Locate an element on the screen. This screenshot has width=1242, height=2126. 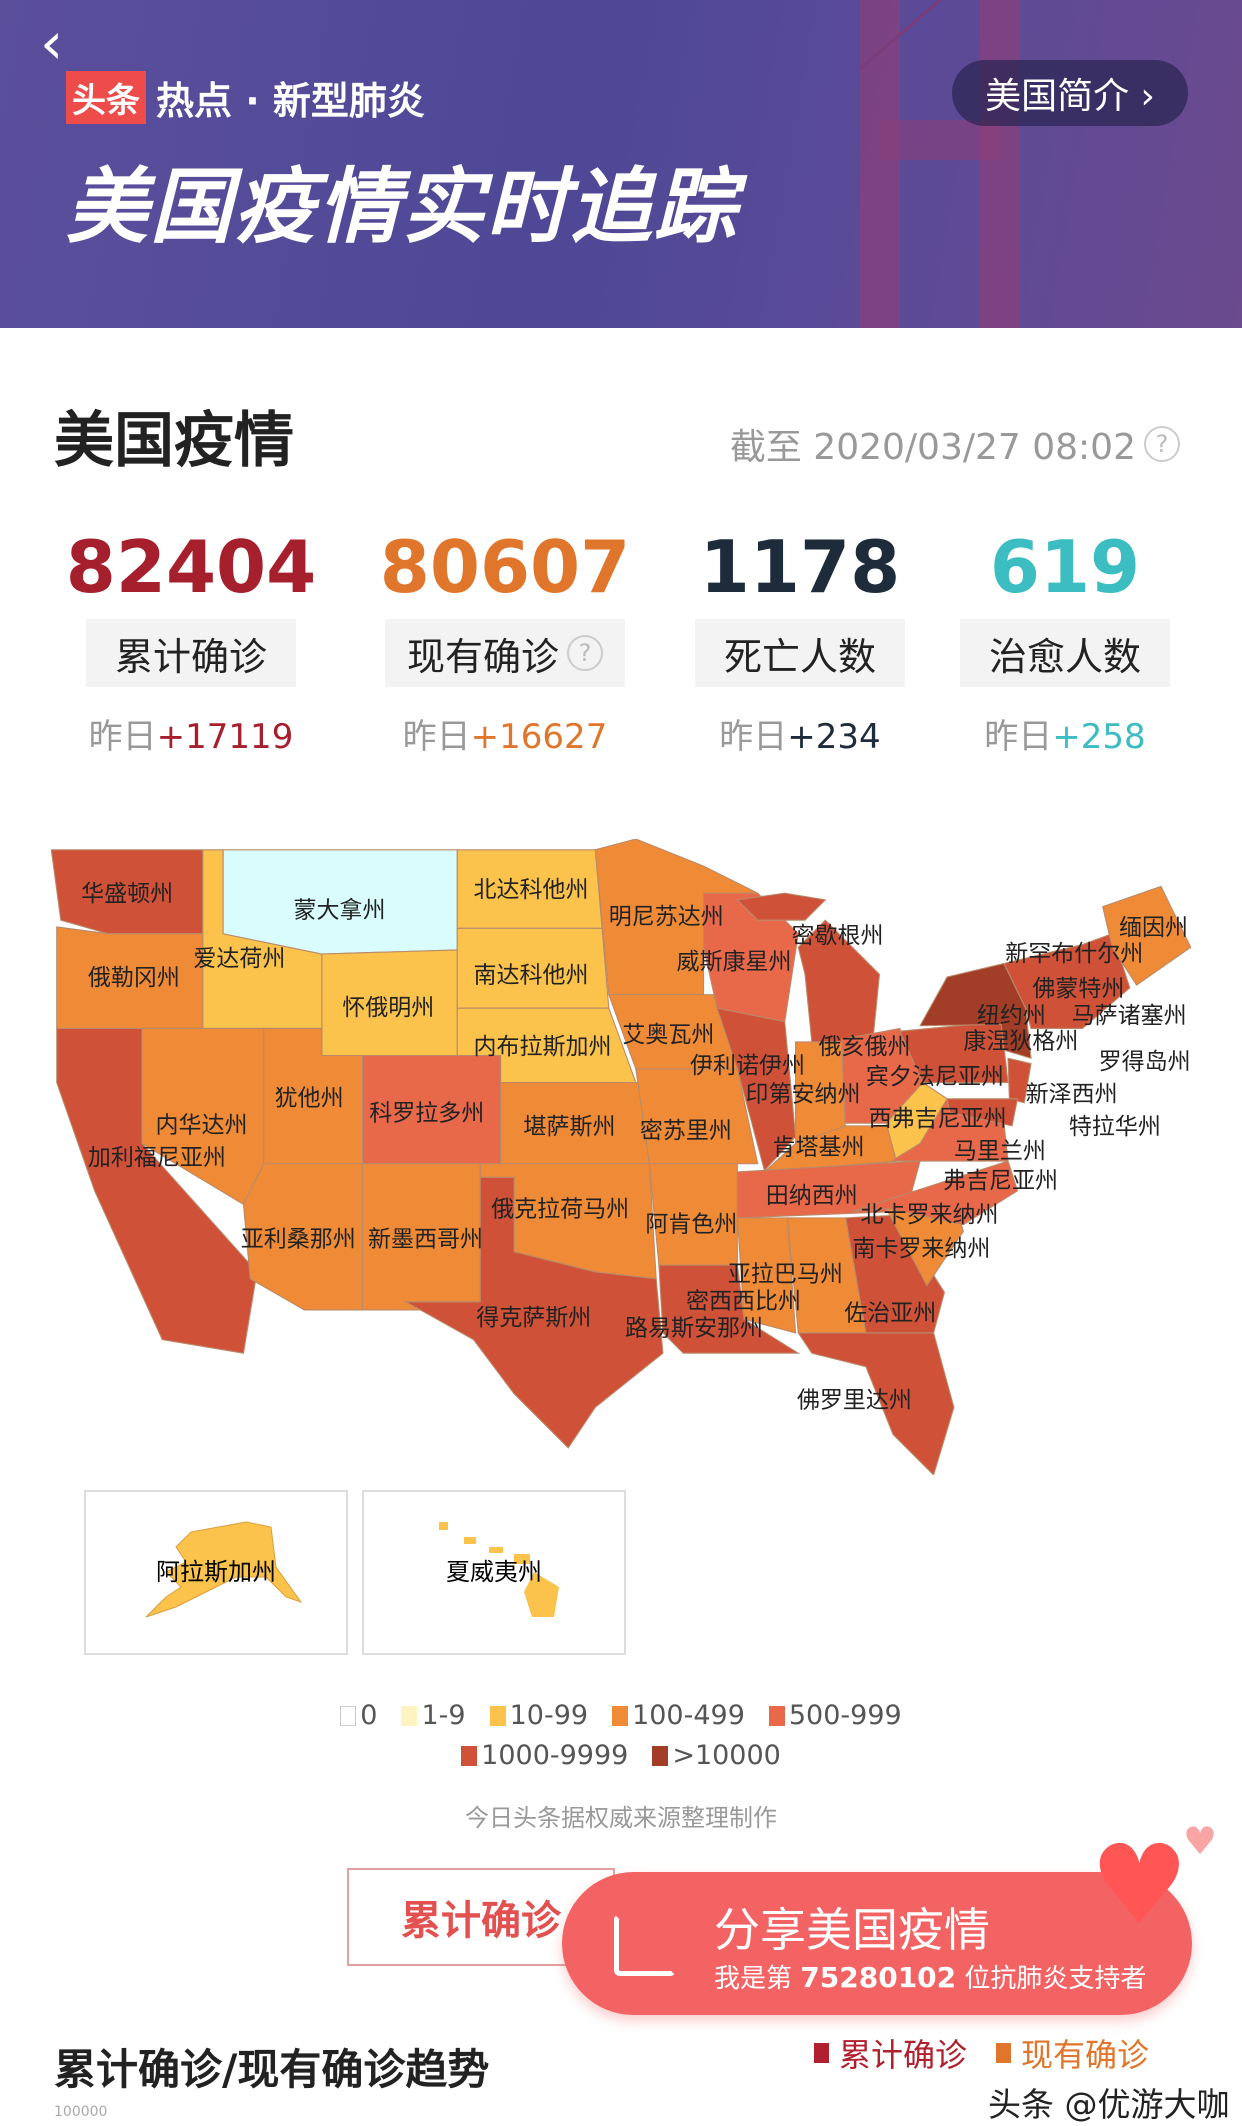
state-illinois is located at coordinates (756, 1089).